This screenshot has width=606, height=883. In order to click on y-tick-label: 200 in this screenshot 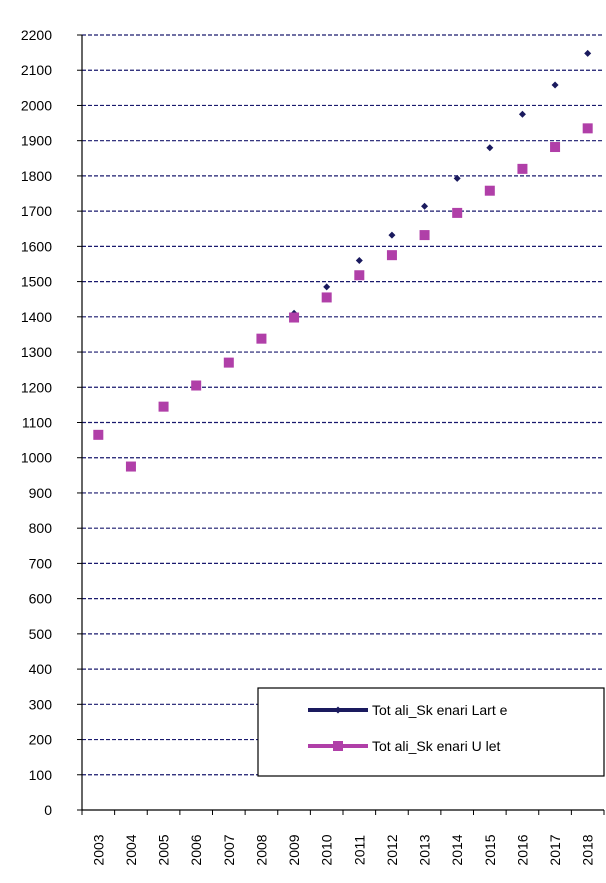, I will do `click(41, 740)`.